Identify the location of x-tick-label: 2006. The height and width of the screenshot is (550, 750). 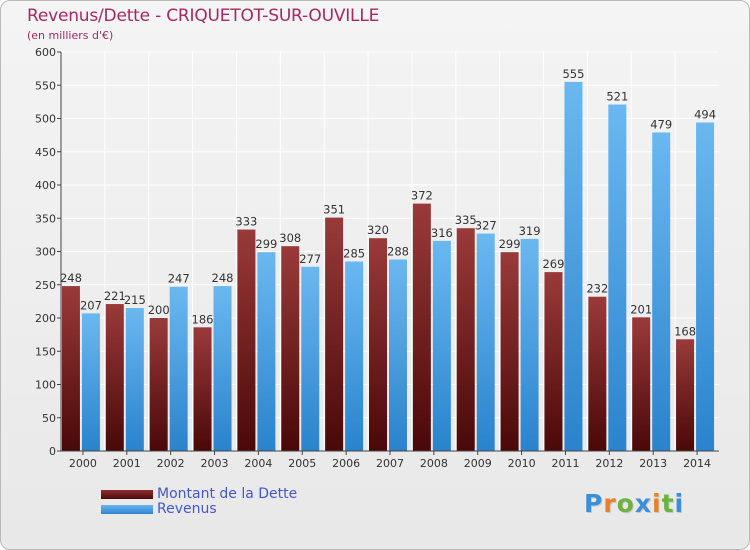
(346, 463).